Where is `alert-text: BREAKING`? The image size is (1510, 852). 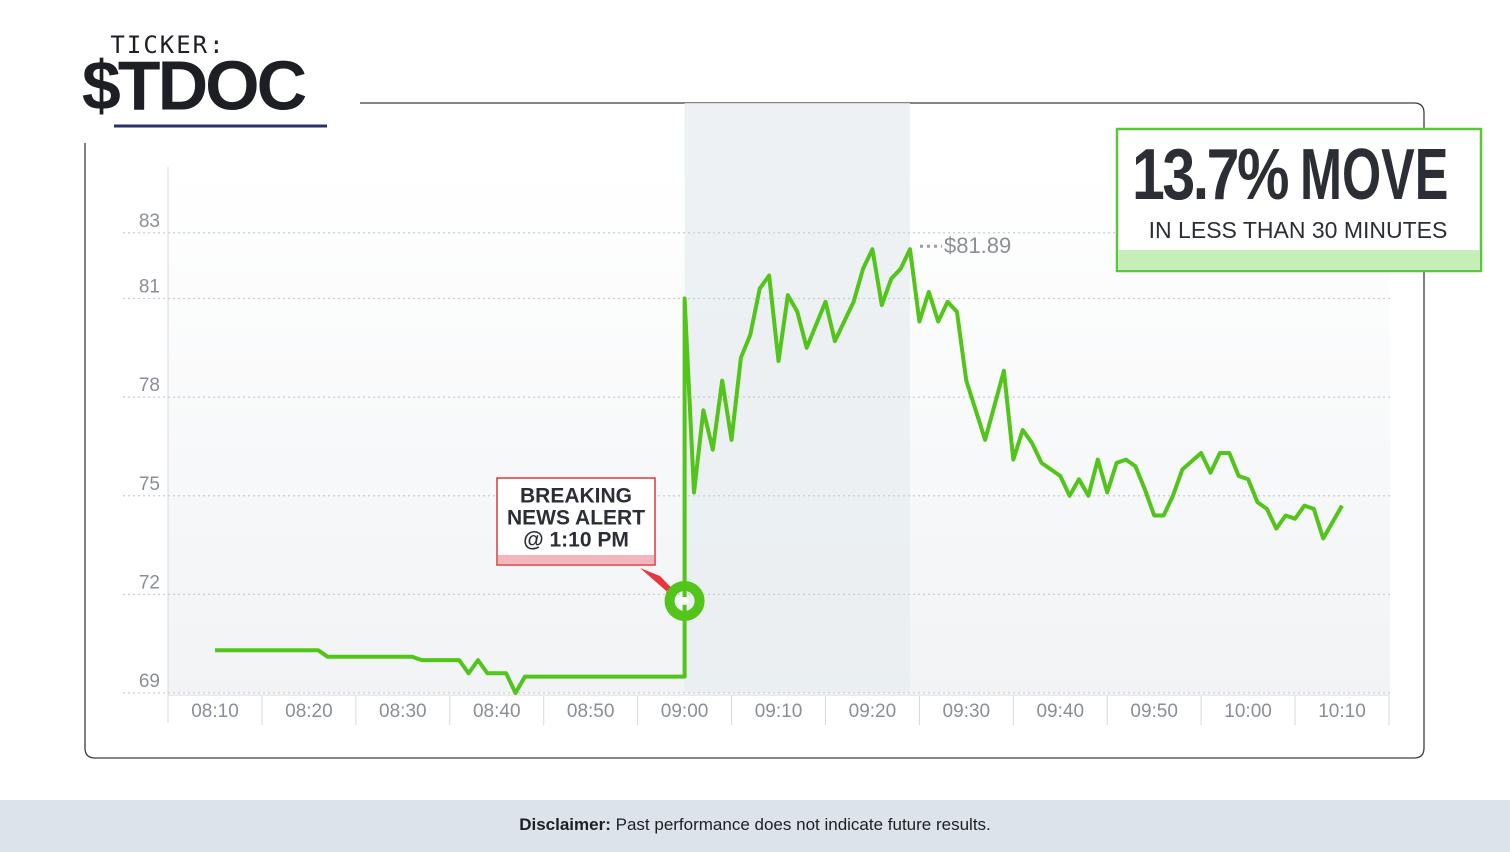
alert-text: BREAKING is located at coordinates (576, 496).